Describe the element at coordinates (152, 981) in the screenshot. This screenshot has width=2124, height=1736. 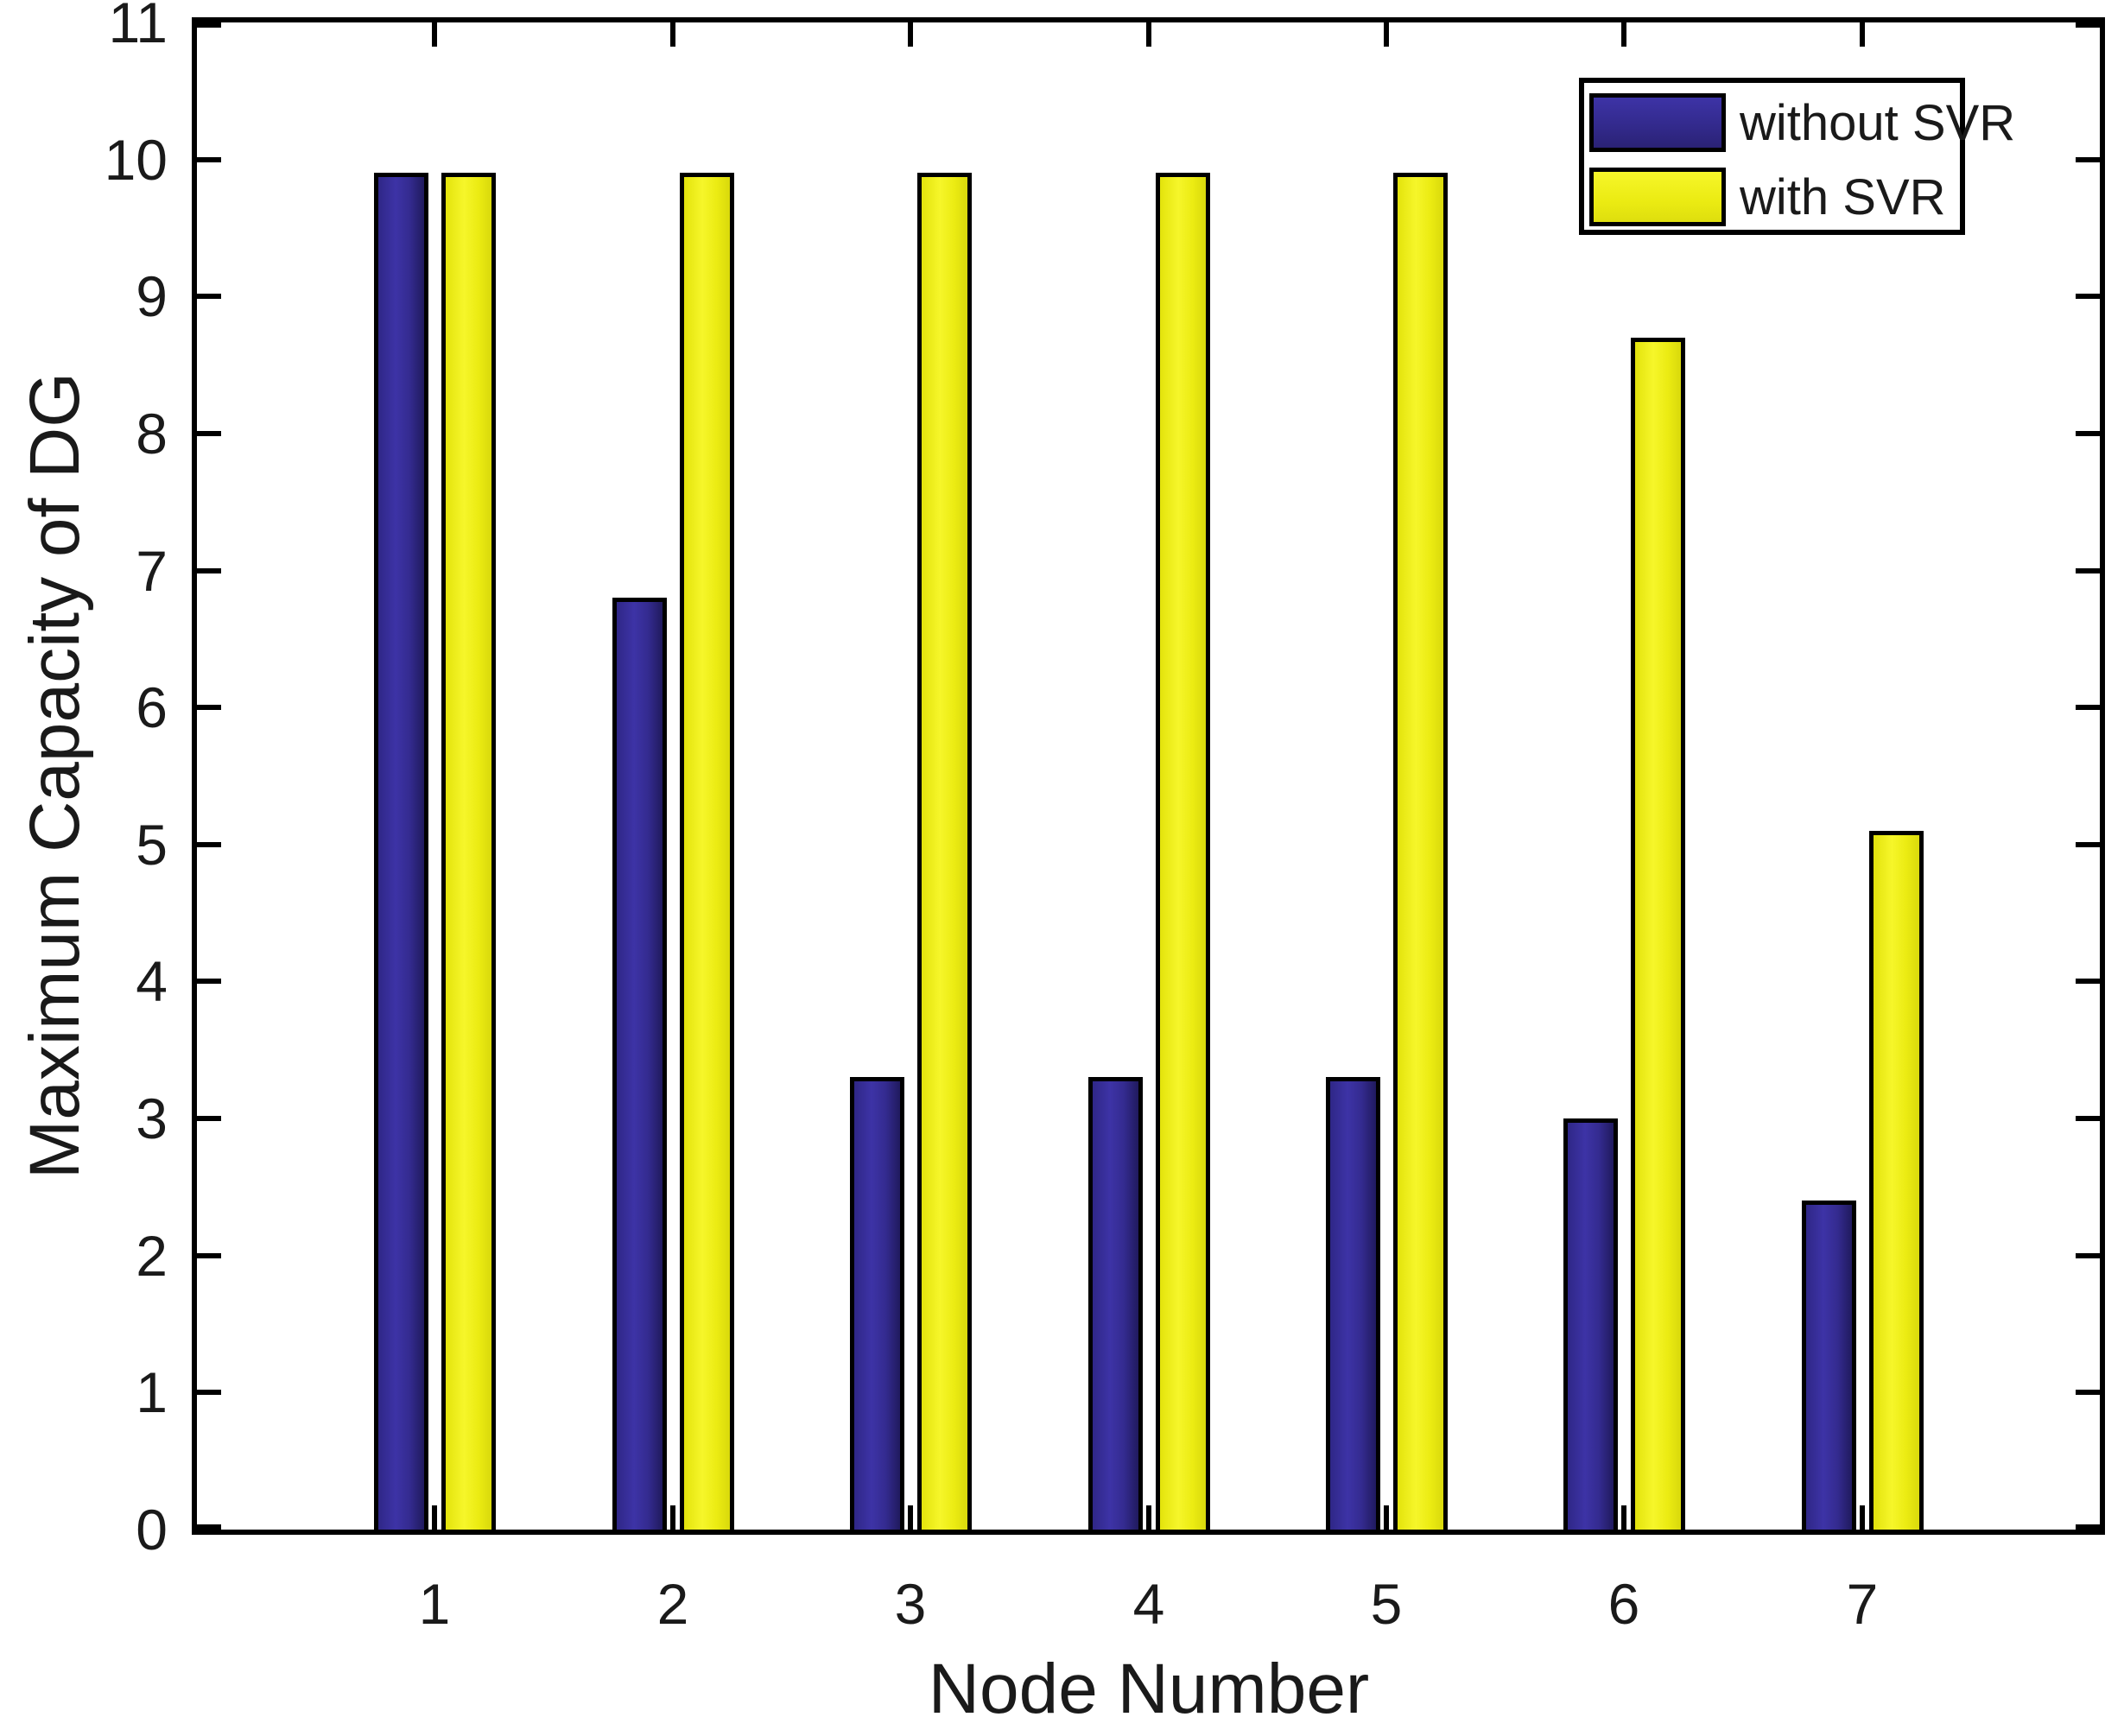
I see `y-tick-label-4: 4` at that location.